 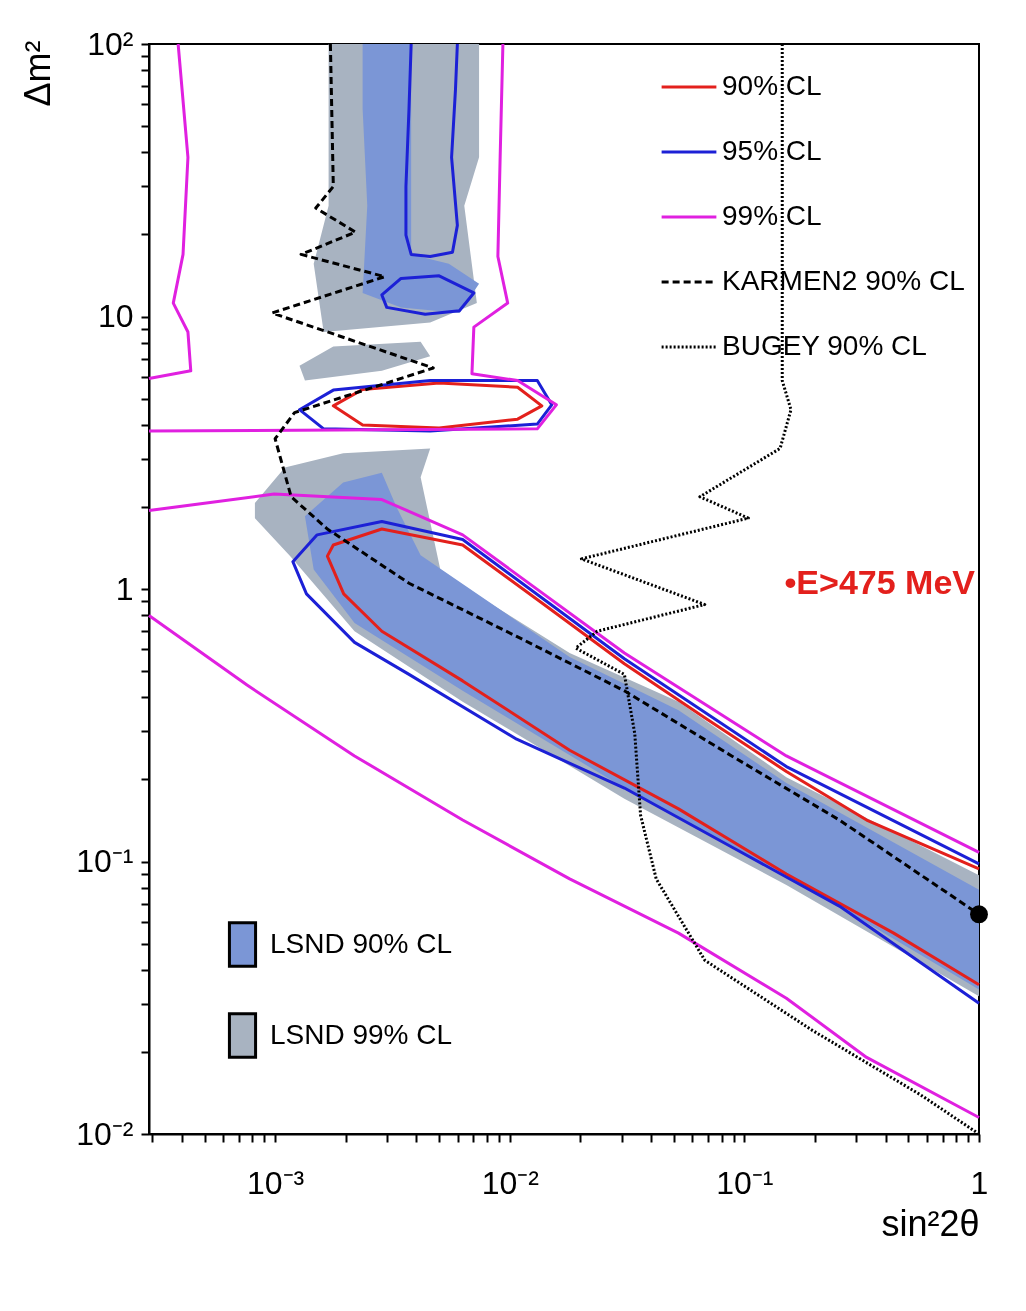 What do you see at coordinates (115, 316) in the screenshot?
I see `y-tick-label: 10` at bounding box center [115, 316].